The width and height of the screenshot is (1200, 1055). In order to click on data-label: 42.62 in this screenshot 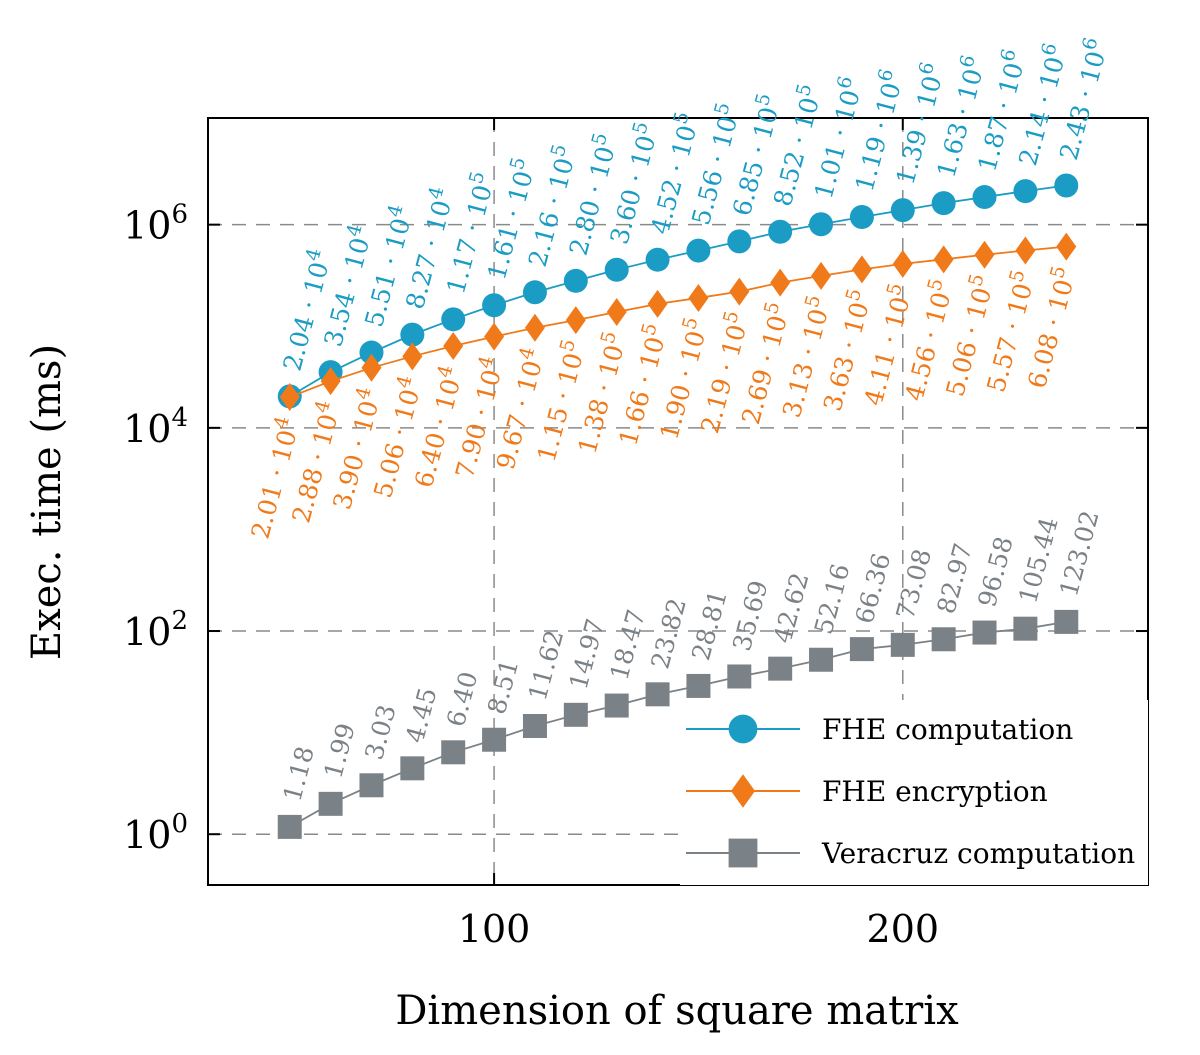, I will do `click(791, 608)`.